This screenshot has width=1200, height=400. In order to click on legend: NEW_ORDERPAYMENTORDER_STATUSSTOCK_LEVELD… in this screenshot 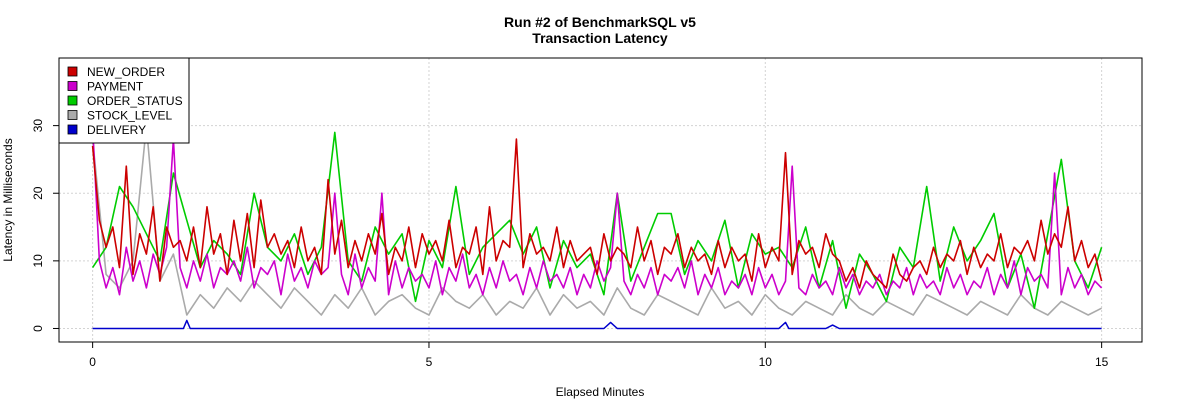, I will do `click(124, 100)`.